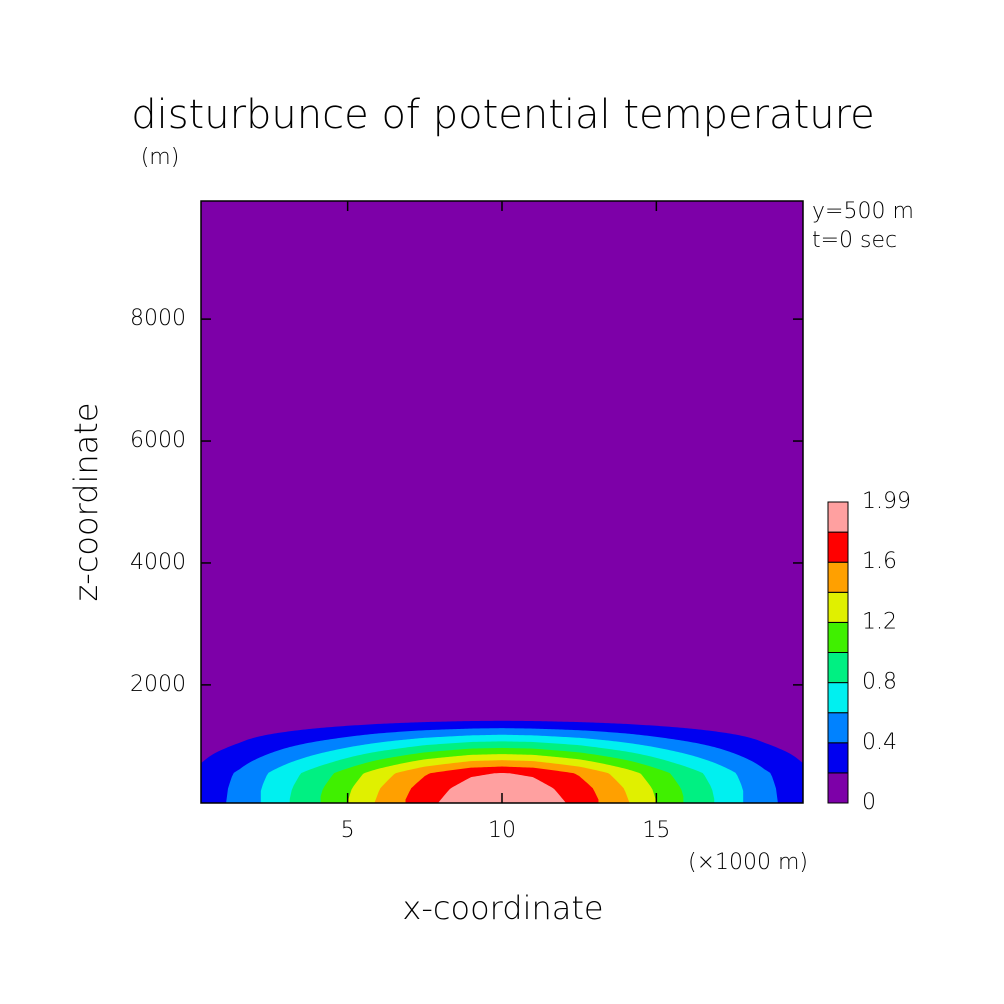  What do you see at coordinates (158, 318) in the screenshot?
I see `y-tick-label: 8000` at bounding box center [158, 318].